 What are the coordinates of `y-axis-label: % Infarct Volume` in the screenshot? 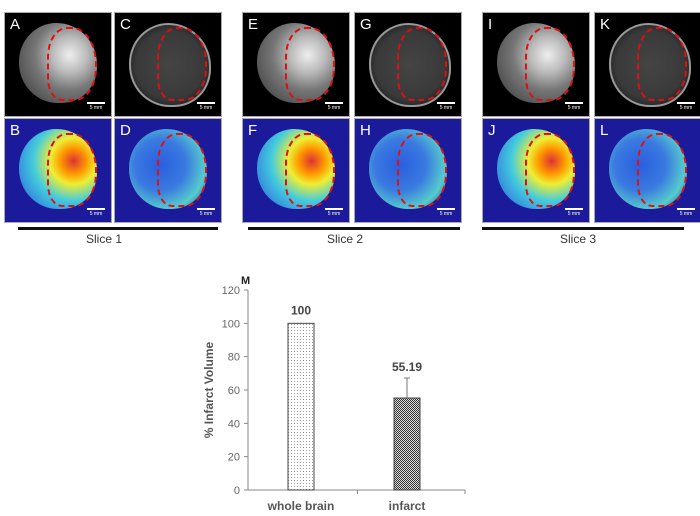 It's located at (209, 389).